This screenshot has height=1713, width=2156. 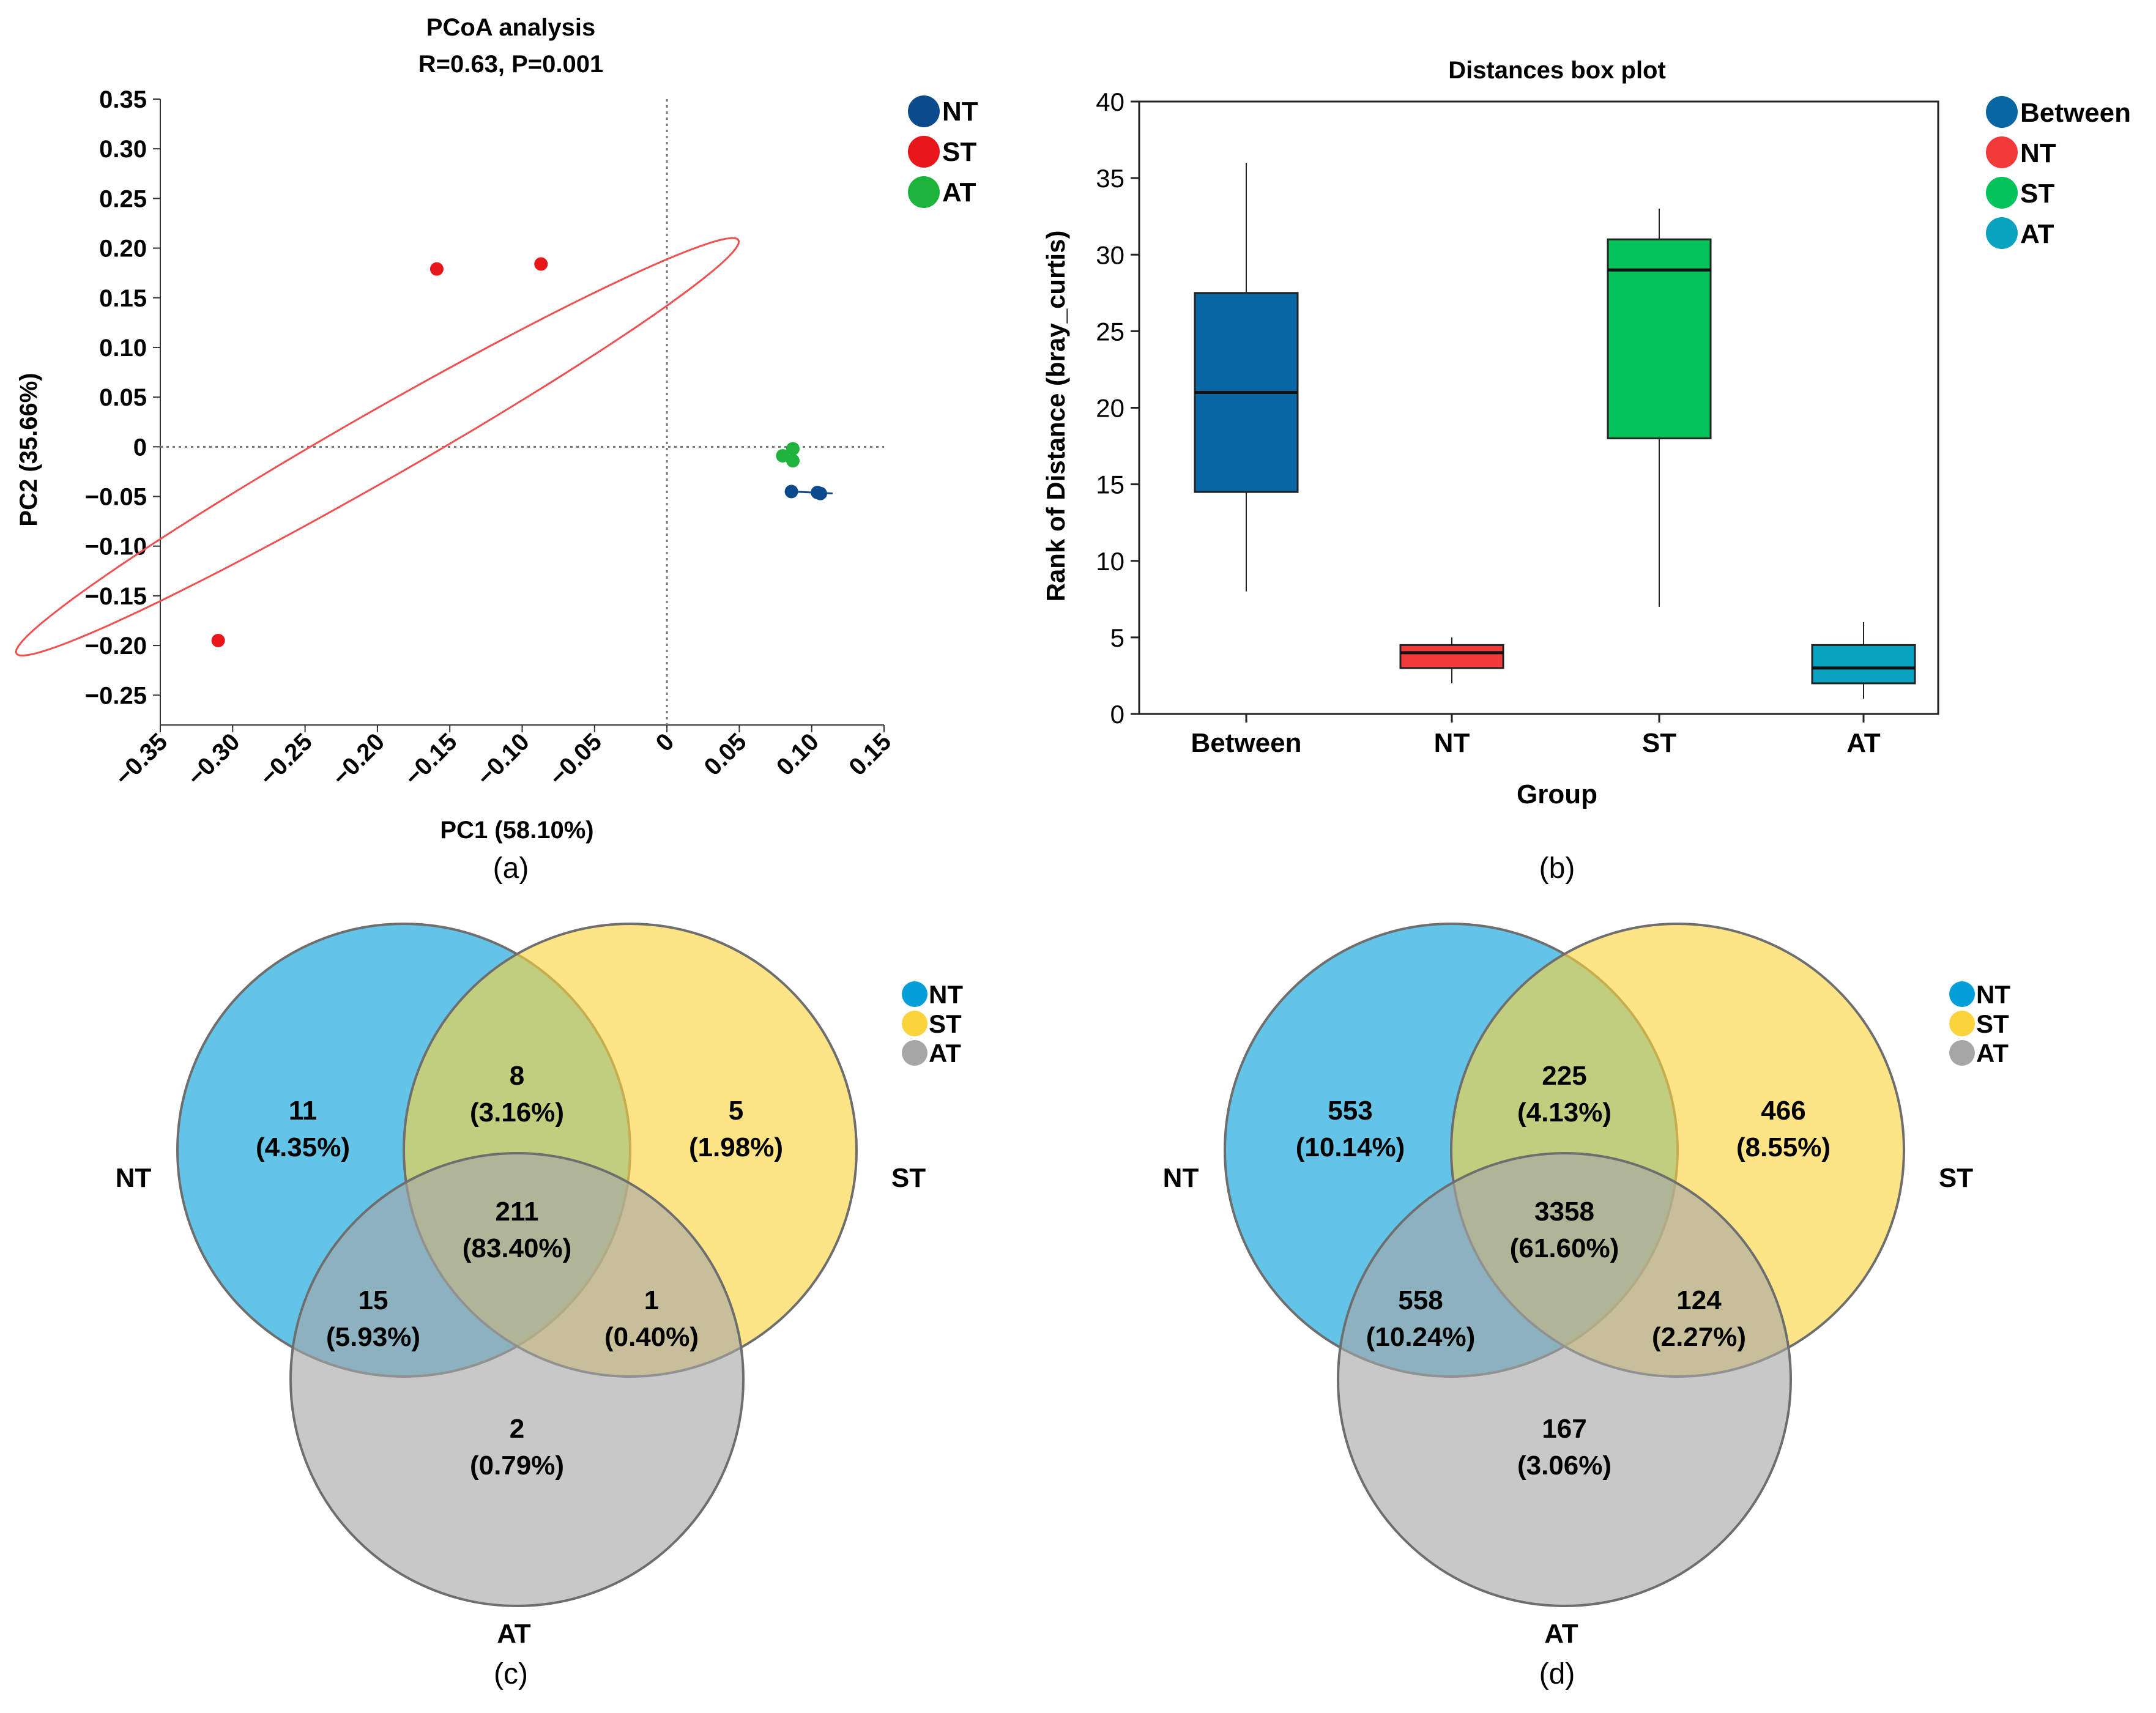 I want to click on venn-legend-label: NT, so click(x=1993, y=994).